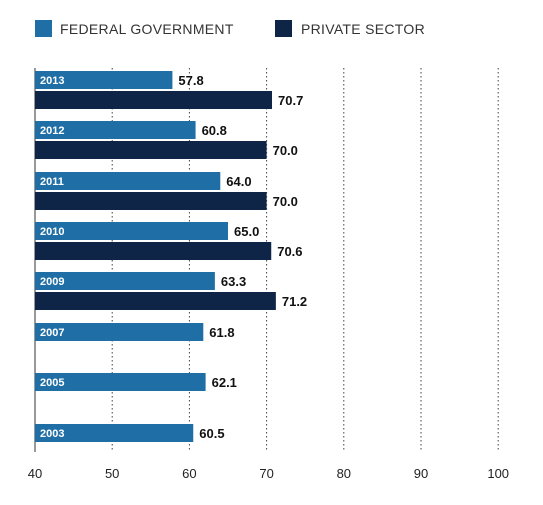  Describe the element at coordinates (52, 131) in the screenshot. I see `year-label-2012: 2012` at that location.